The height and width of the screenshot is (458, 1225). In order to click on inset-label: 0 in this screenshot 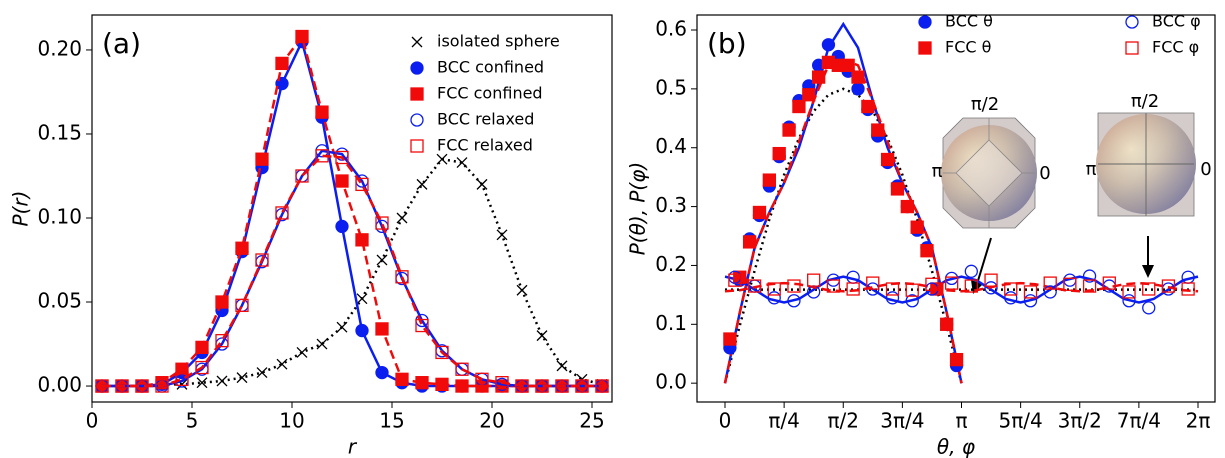, I will do `click(1205, 169)`.